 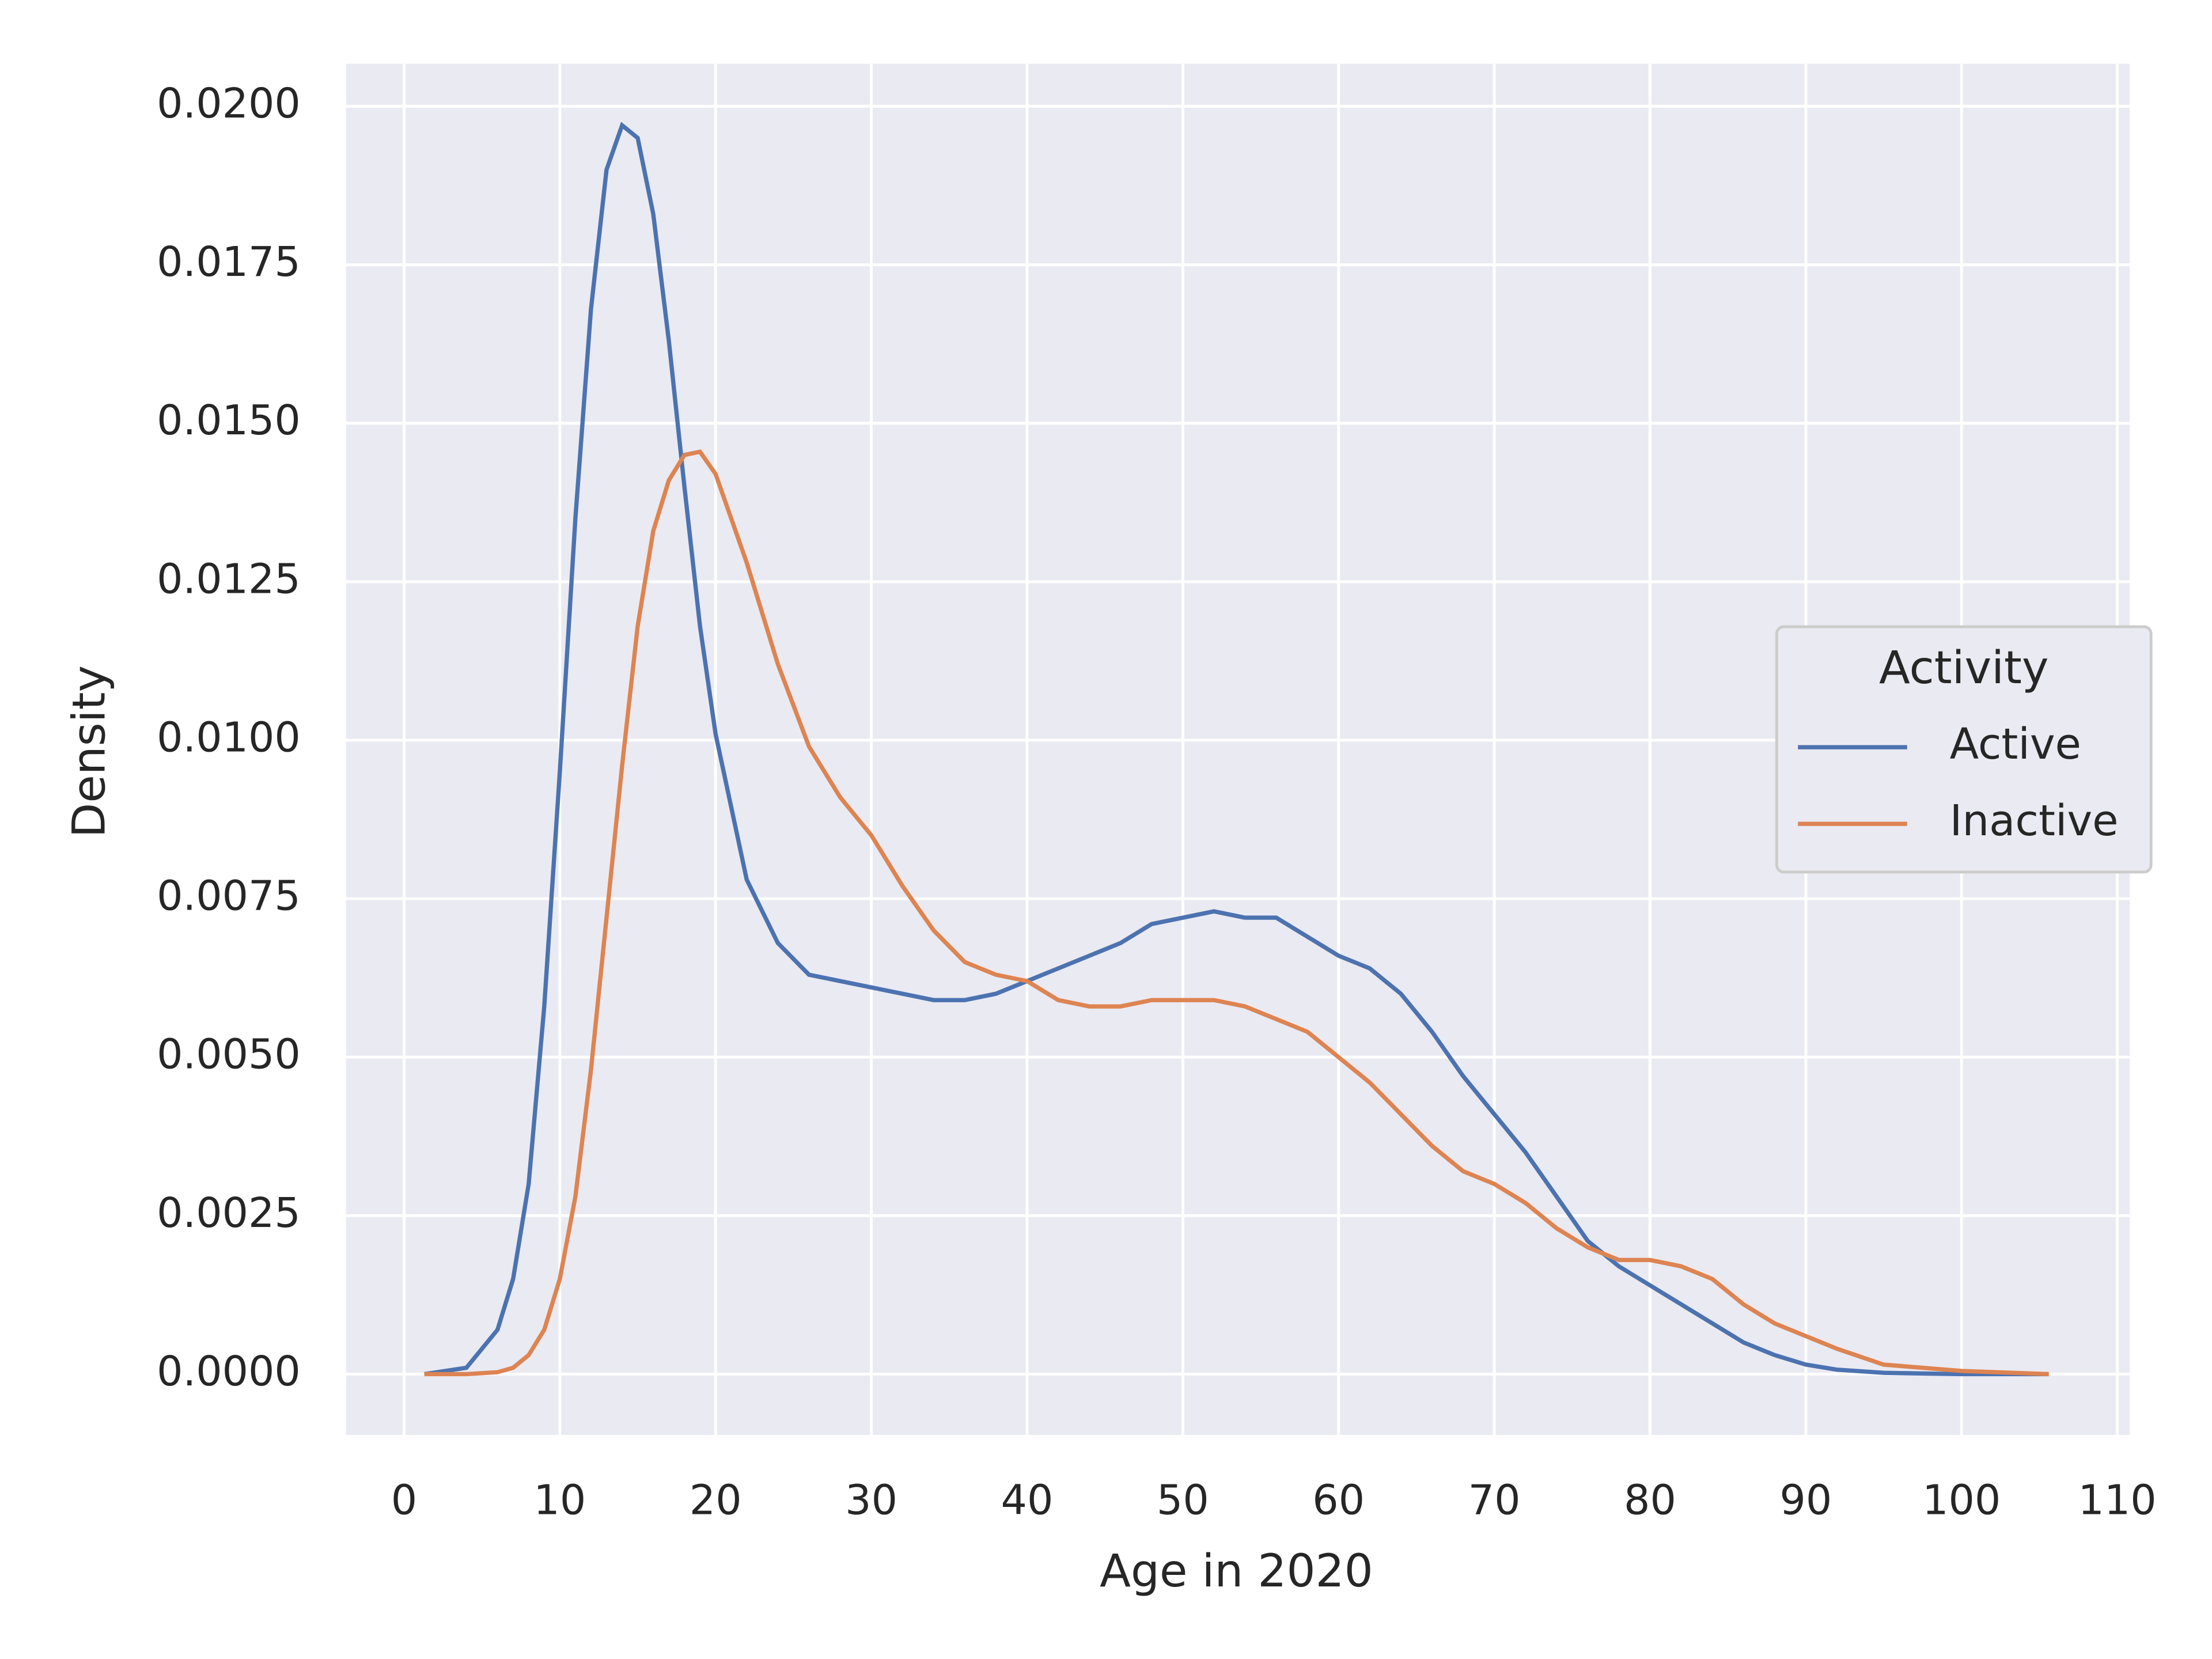 What do you see at coordinates (229, 1213) in the screenshot?
I see `y-tick-label: 0.0025` at bounding box center [229, 1213].